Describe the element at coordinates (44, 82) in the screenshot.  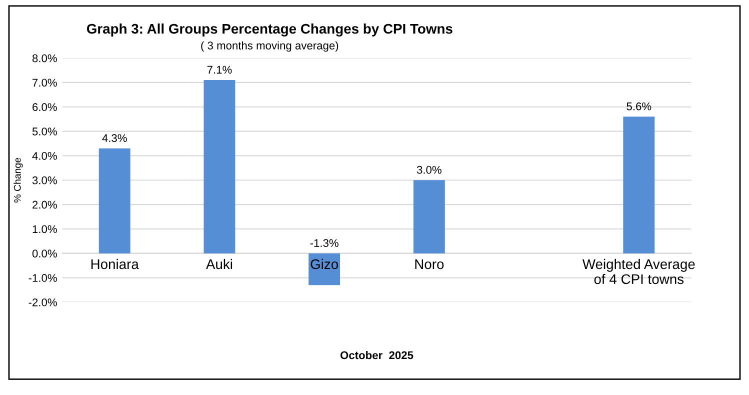
I see `y-tick-label: 7.0%` at that location.